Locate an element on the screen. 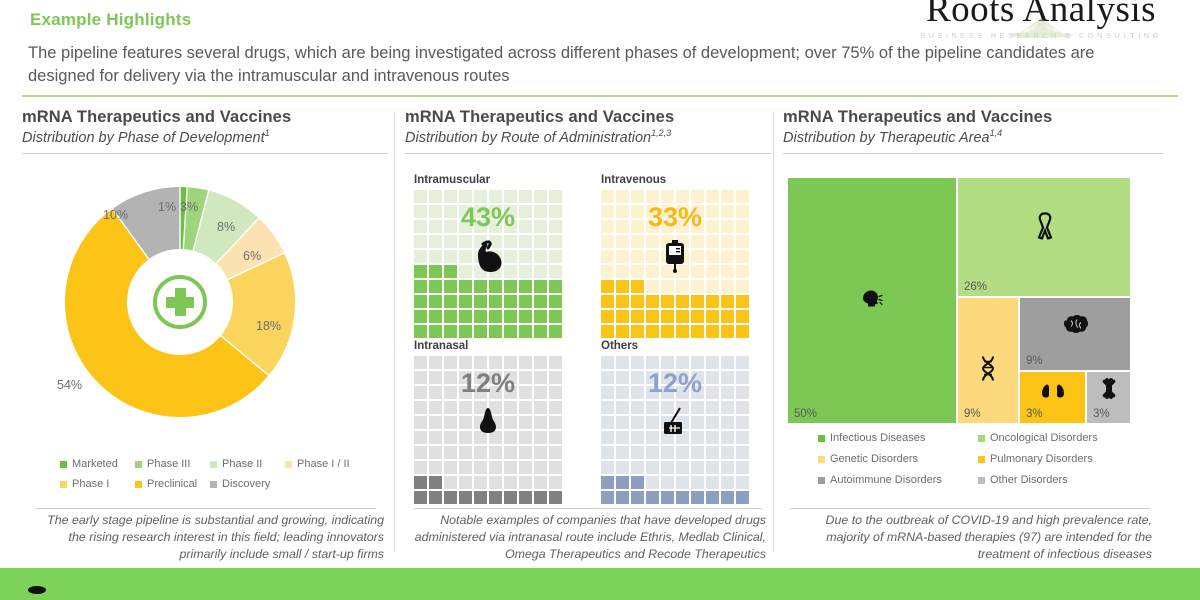 This screenshot has width=1200, height=600. panel3-footnote-rule is located at coordinates (970, 508).